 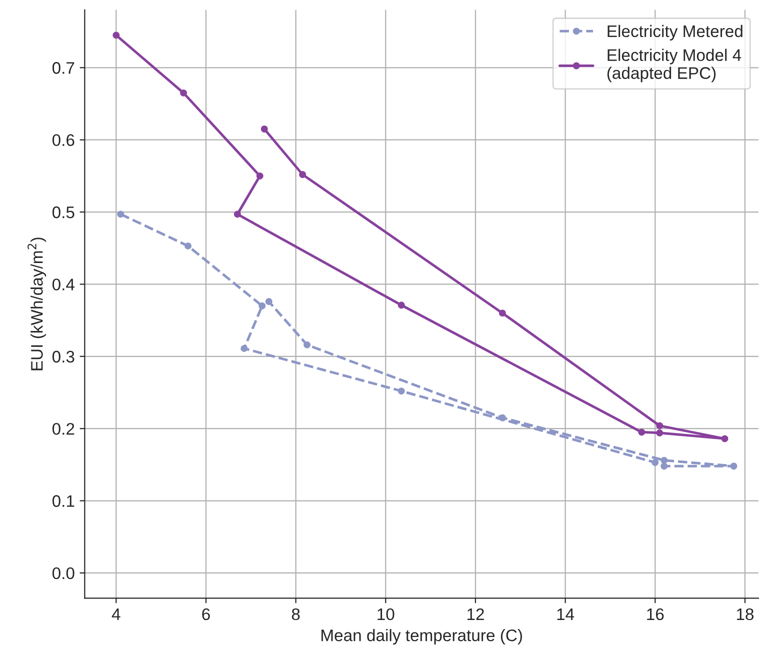 What do you see at coordinates (37, 304) in the screenshot?
I see `y-axis-title: EUI (kWh/day/m$^{2}$)` at bounding box center [37, 304].